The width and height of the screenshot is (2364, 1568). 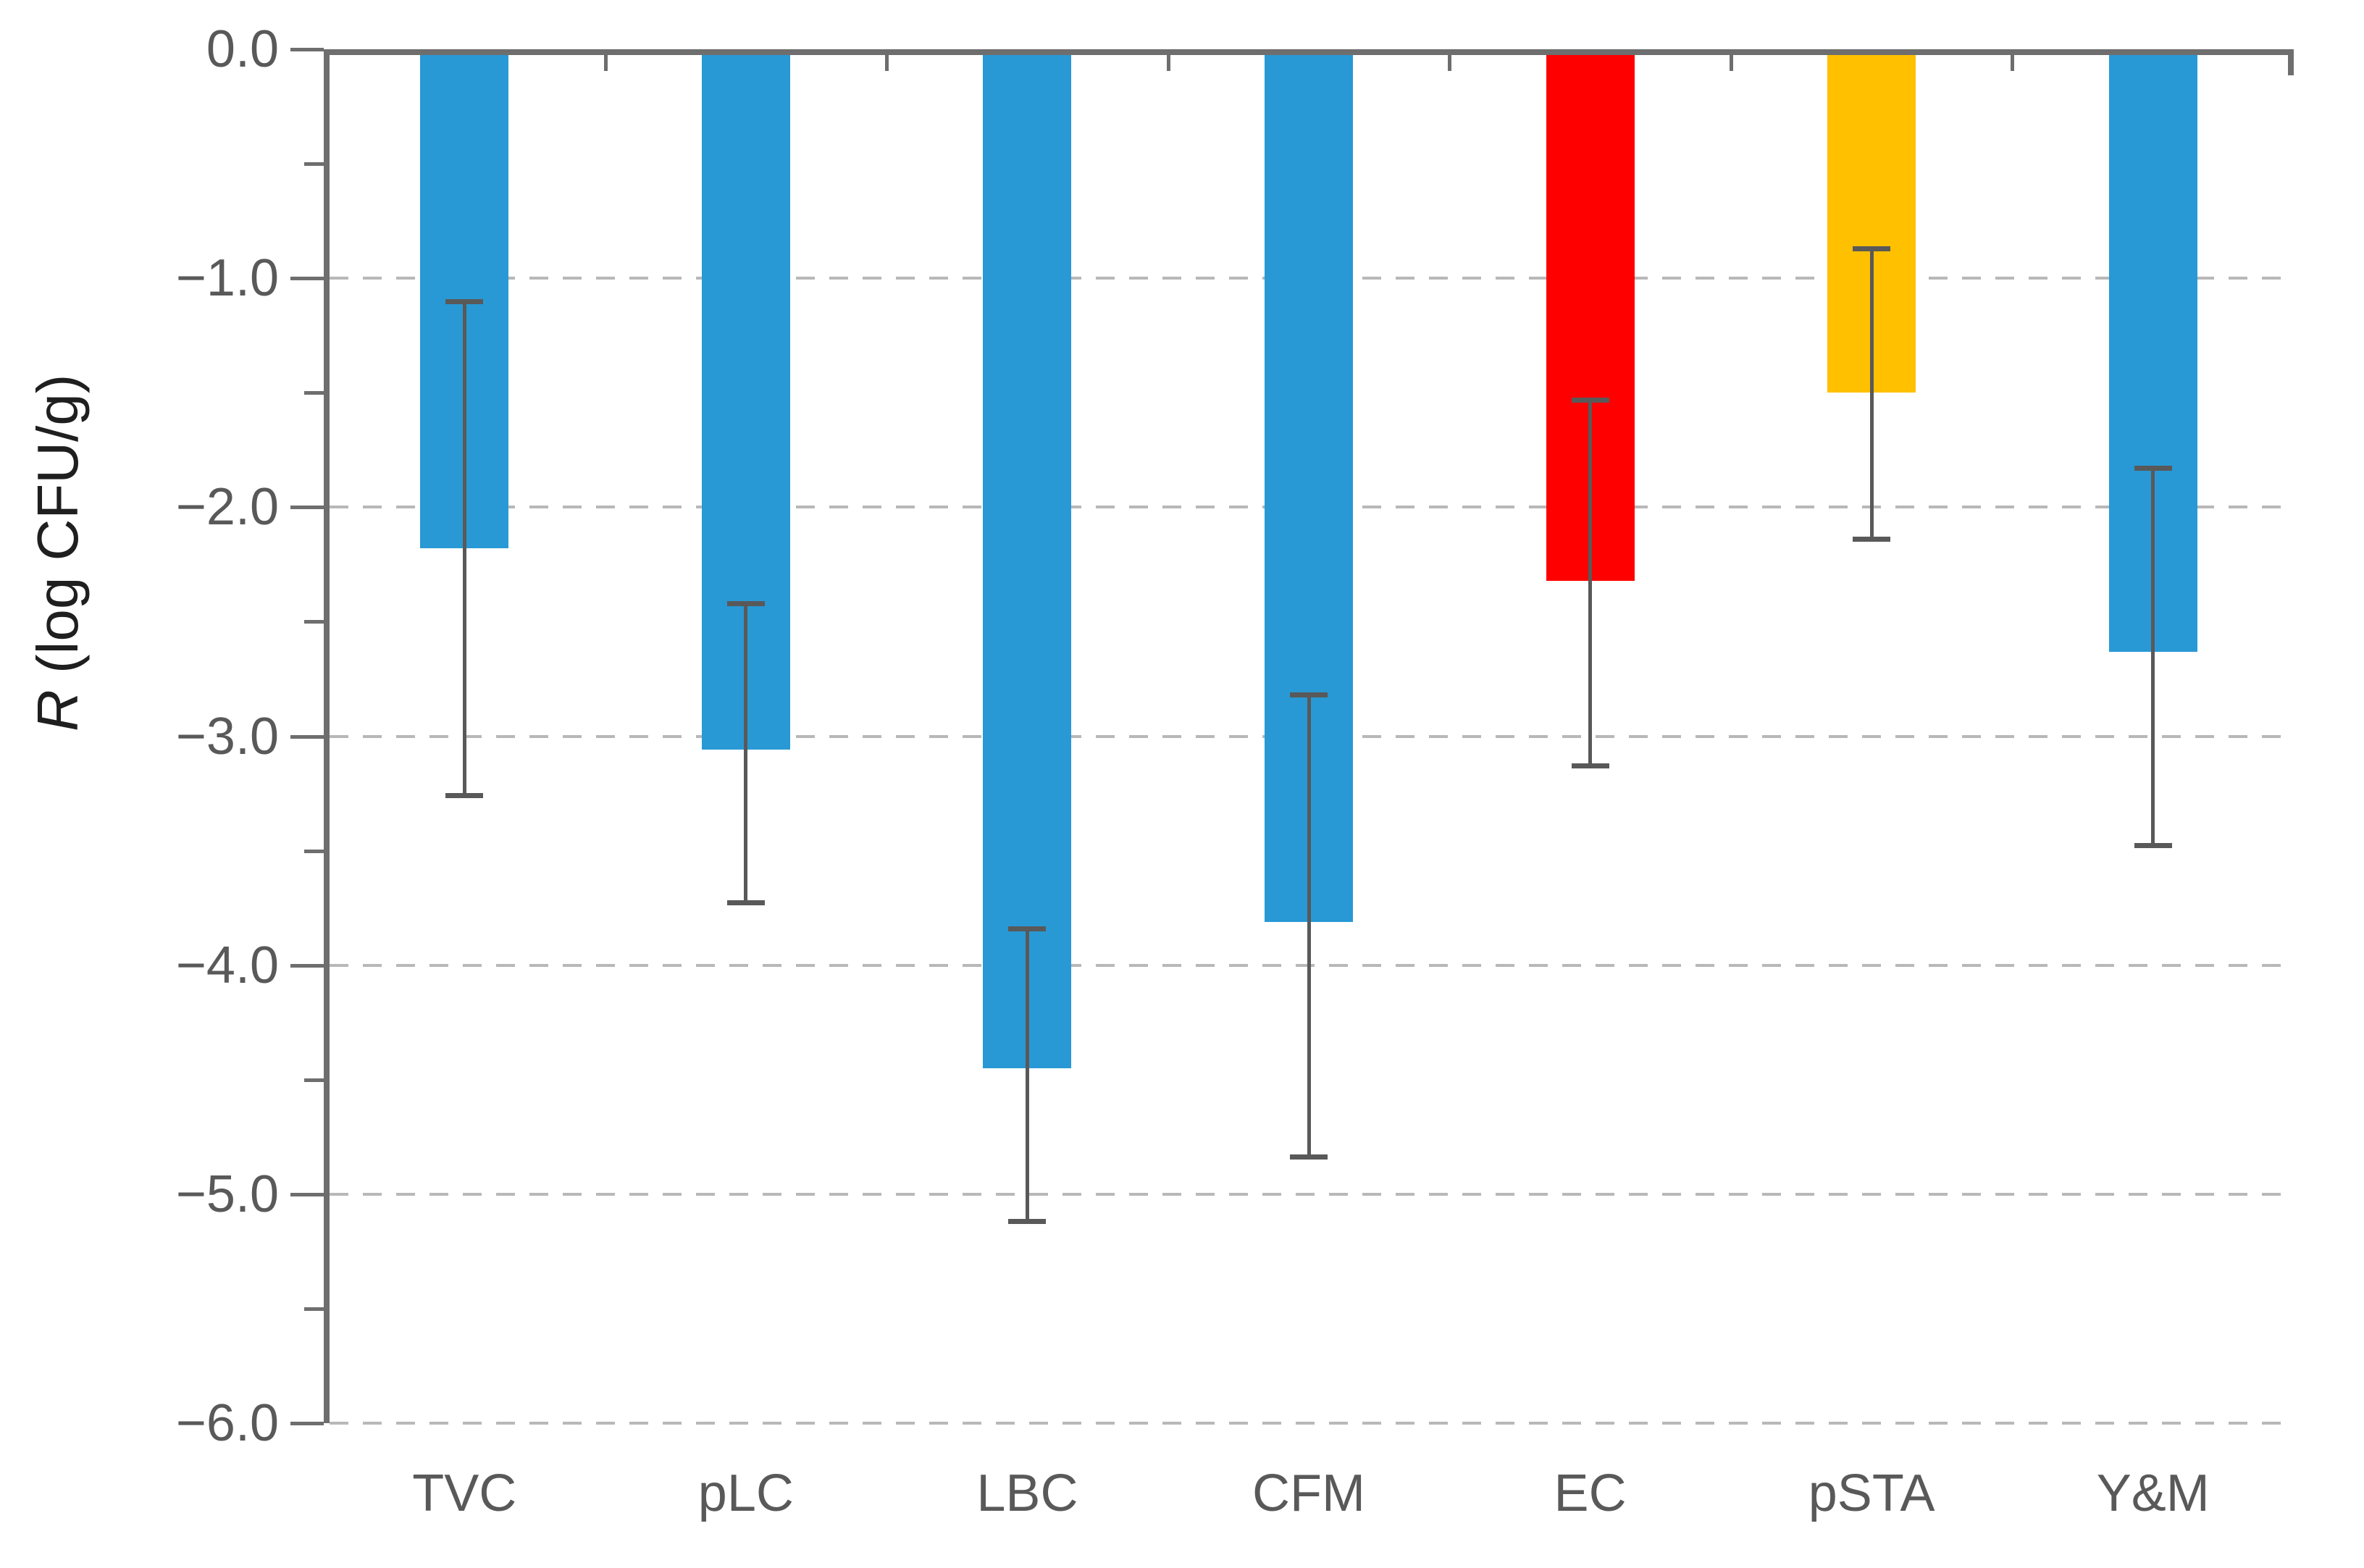 What do you see at coordinates (464, 548) in the screenshot?
I see `error-bar-TVC` at bounding box center [464, 548].